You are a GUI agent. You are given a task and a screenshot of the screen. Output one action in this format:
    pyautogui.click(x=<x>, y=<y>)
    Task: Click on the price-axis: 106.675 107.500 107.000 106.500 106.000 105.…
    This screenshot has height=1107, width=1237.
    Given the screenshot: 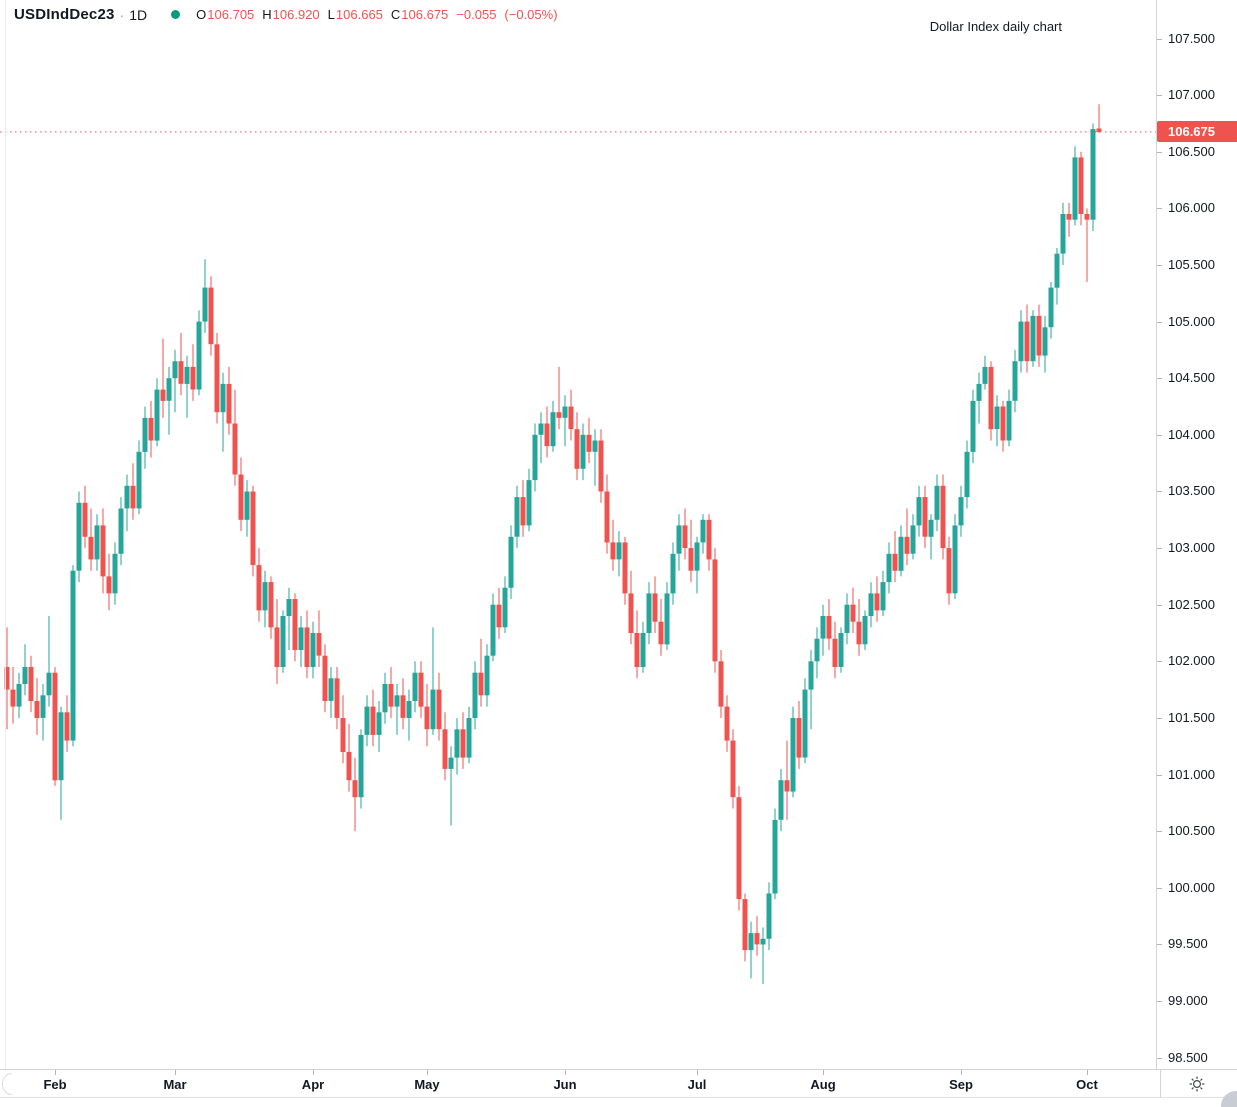 What is the action you would take?
    pyautogui.click(x=1196, y=534)
    